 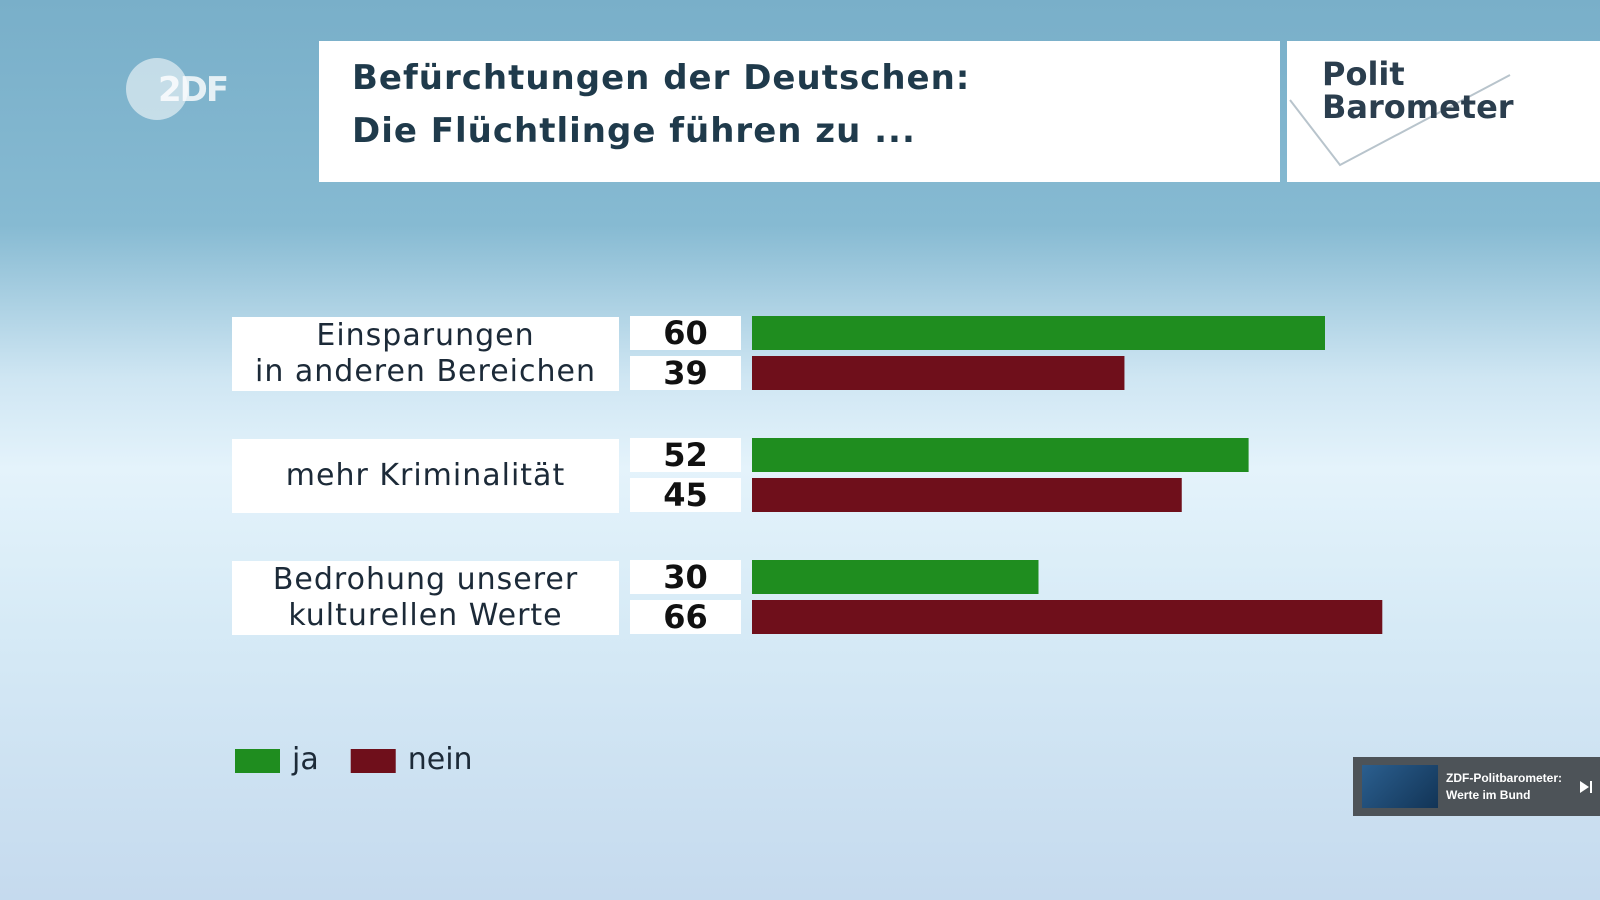 I want to click on value-label: 66, so click(x=685, y=617).